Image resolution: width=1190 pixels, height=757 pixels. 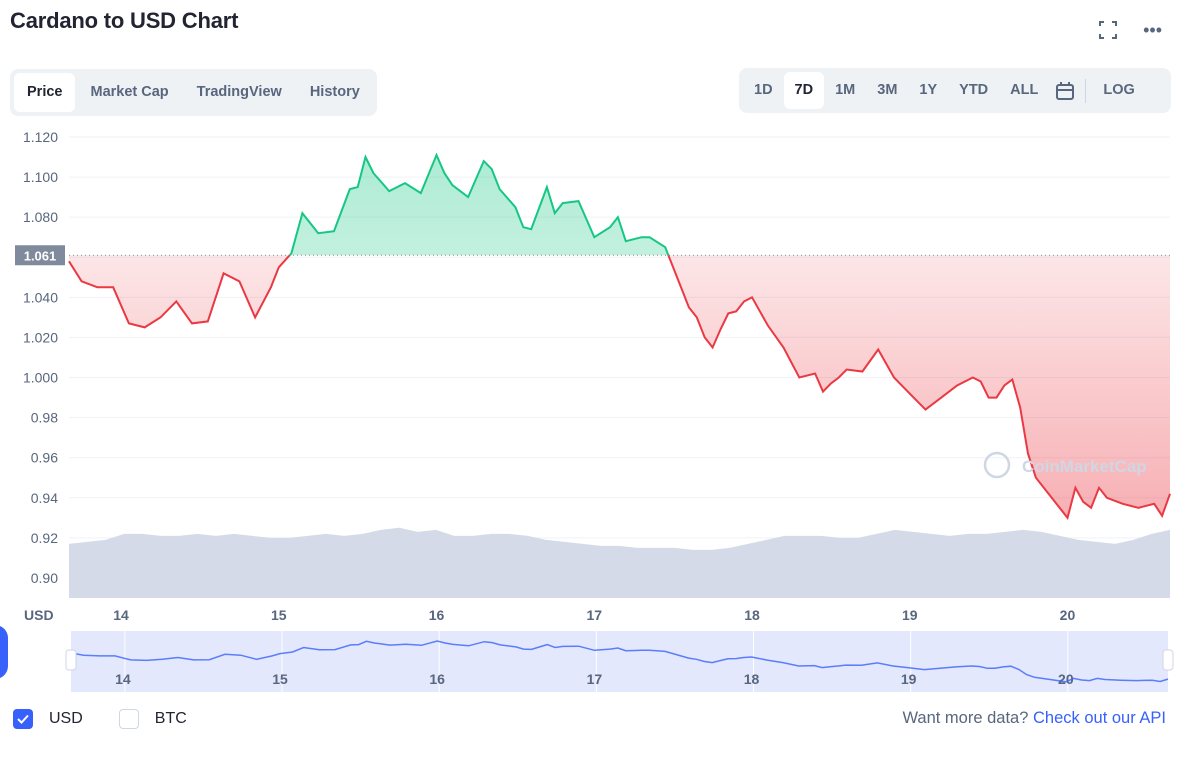 I want to click on tab-tradingview: TradingView, so click(x=239, y=92).